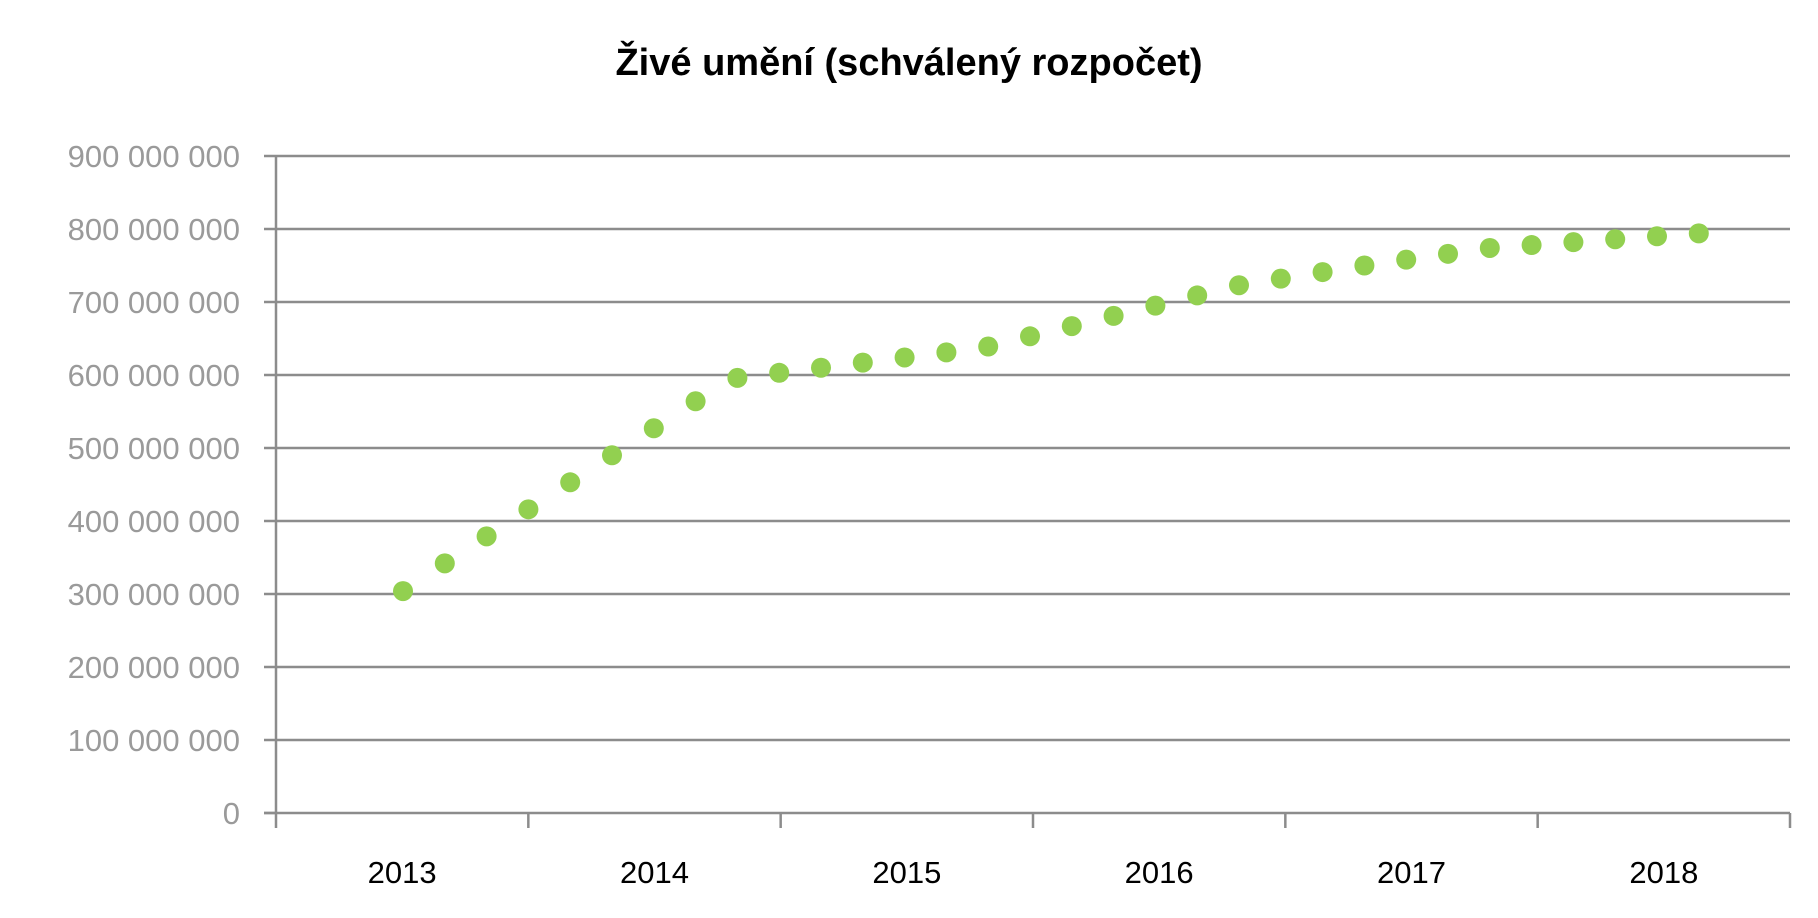 The height and width of the screenshot is (918, 1818). I want to click on y-tick-label: 900 000 000, so click(154, 156).